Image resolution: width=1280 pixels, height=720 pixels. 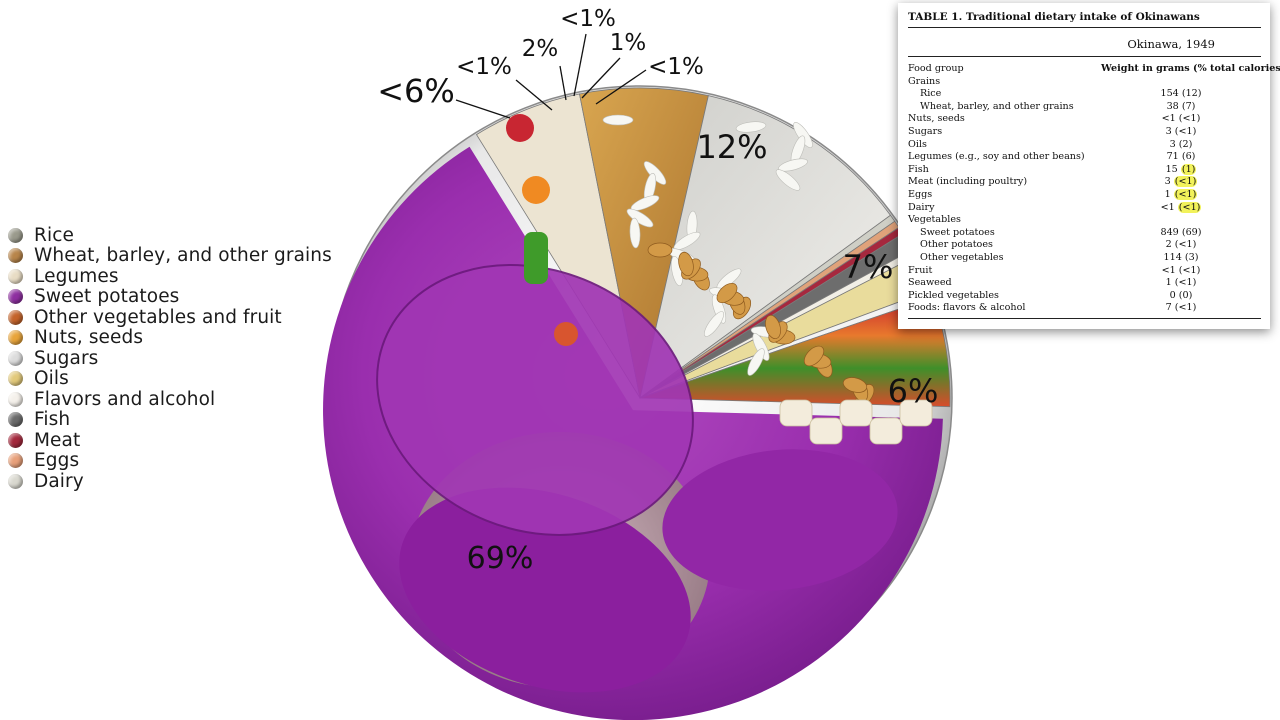 What do you see at coordinates (936, 68) in the screenshot?
I see `table-header-label: Food group` at bounding box center [936, 68].